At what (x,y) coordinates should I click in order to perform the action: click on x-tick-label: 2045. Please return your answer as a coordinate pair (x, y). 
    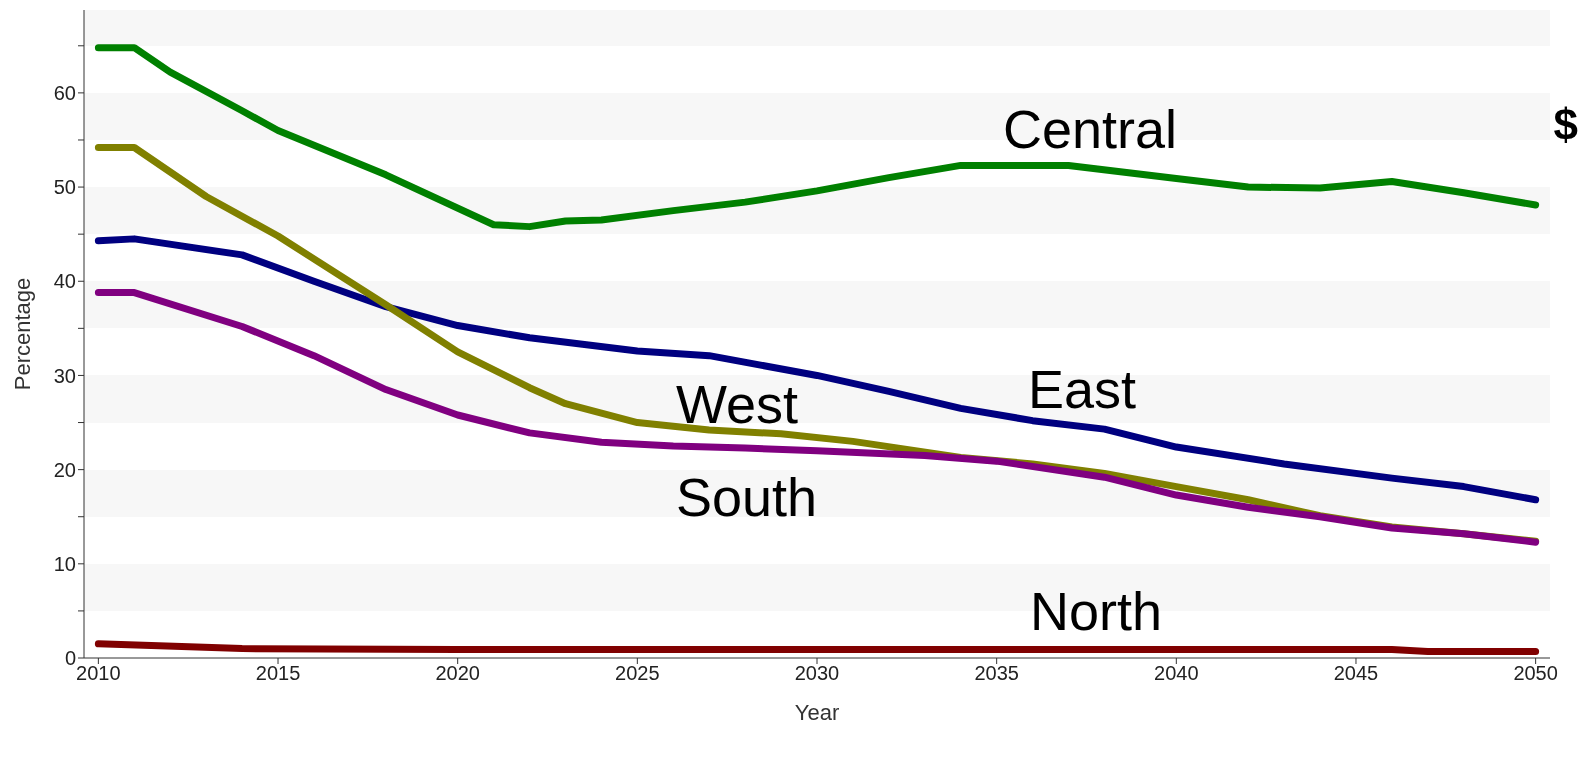
    Looking at the image, I should click on (1356, 673).